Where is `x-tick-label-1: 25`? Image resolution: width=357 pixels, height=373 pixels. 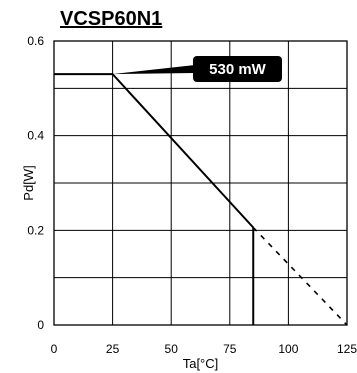 x-tick-label-1: 25 is located at coordinates (113, 349).